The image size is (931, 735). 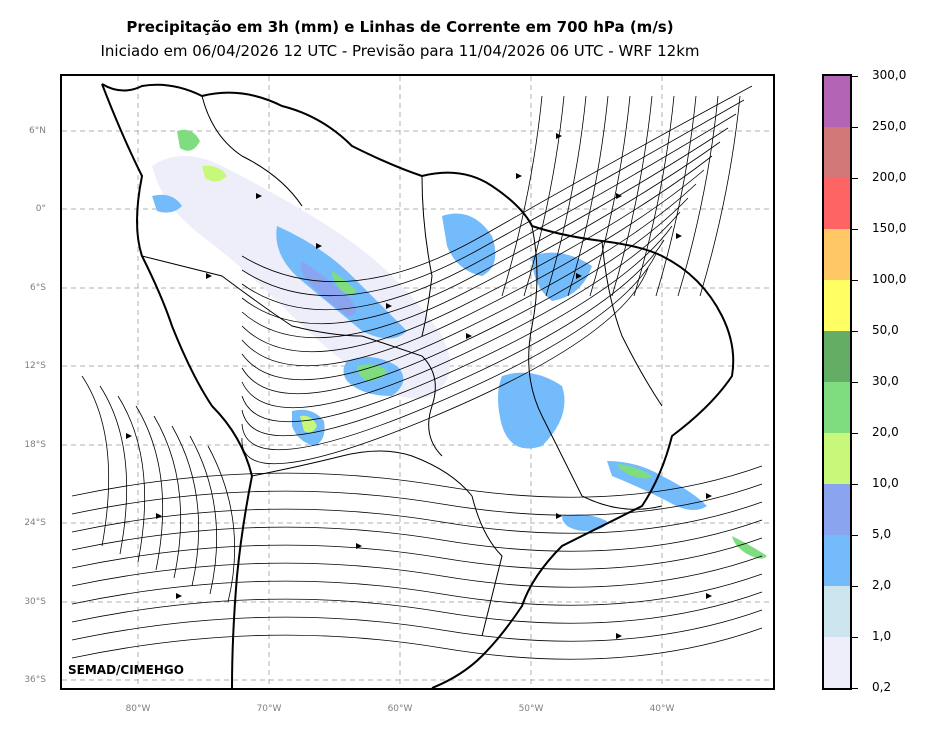 I want to click on colorbar-level-label: 10,0, so click(x=885, y=483).